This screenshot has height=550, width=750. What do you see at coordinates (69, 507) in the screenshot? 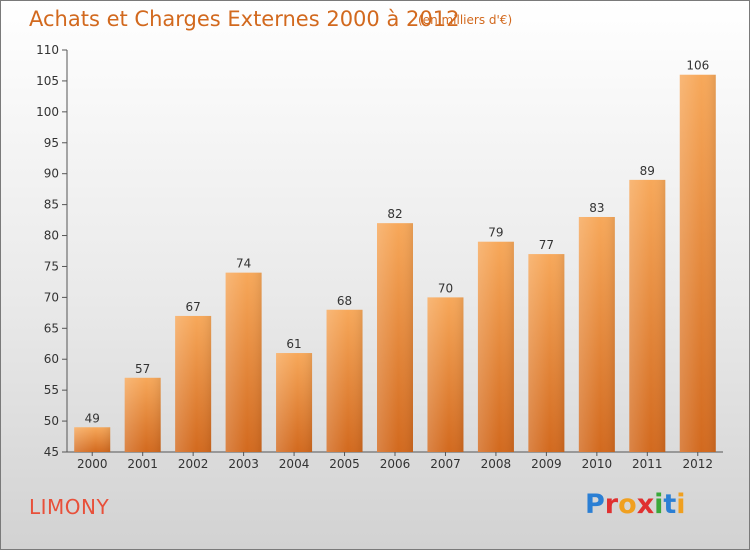
I see `commune-name: LIMONY` at bounding box center [69, 507].